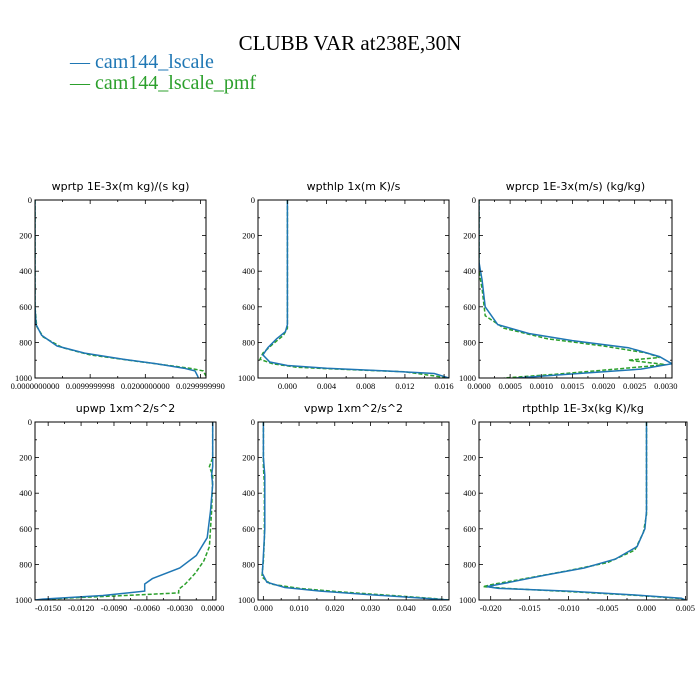  What do you see at coordinates (35, 386) in the screenshot?
I see `x-tick-label: 0.0000000000` at bounding box center [35, 386].